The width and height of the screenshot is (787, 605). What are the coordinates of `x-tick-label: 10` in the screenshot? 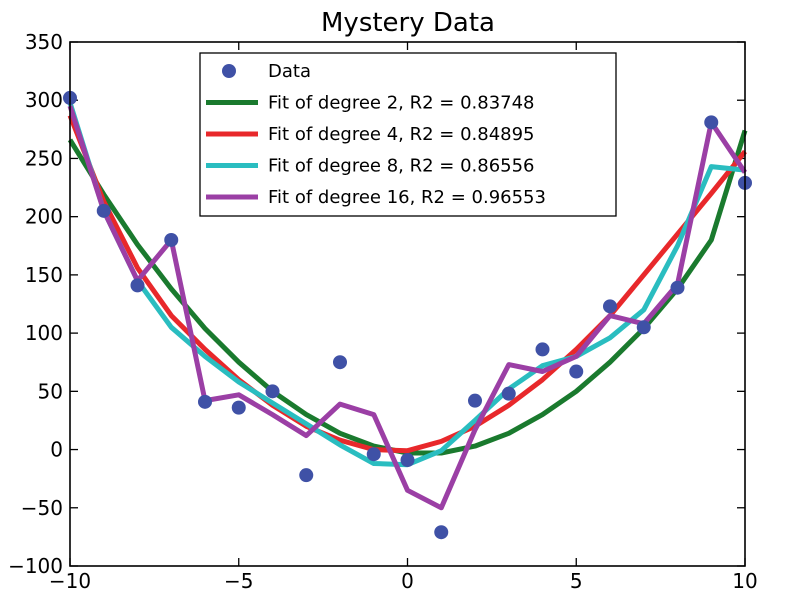 It's located at (744, 581).